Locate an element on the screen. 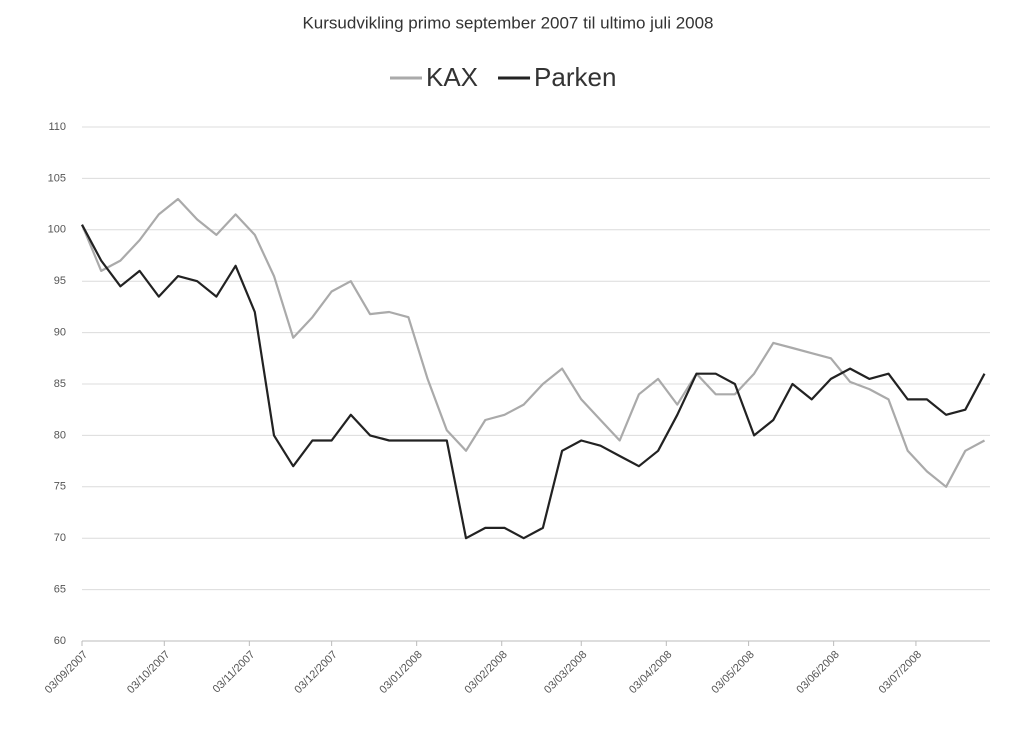  x-tick-label: 03/01/2008 is located at coordinates (400, 672).